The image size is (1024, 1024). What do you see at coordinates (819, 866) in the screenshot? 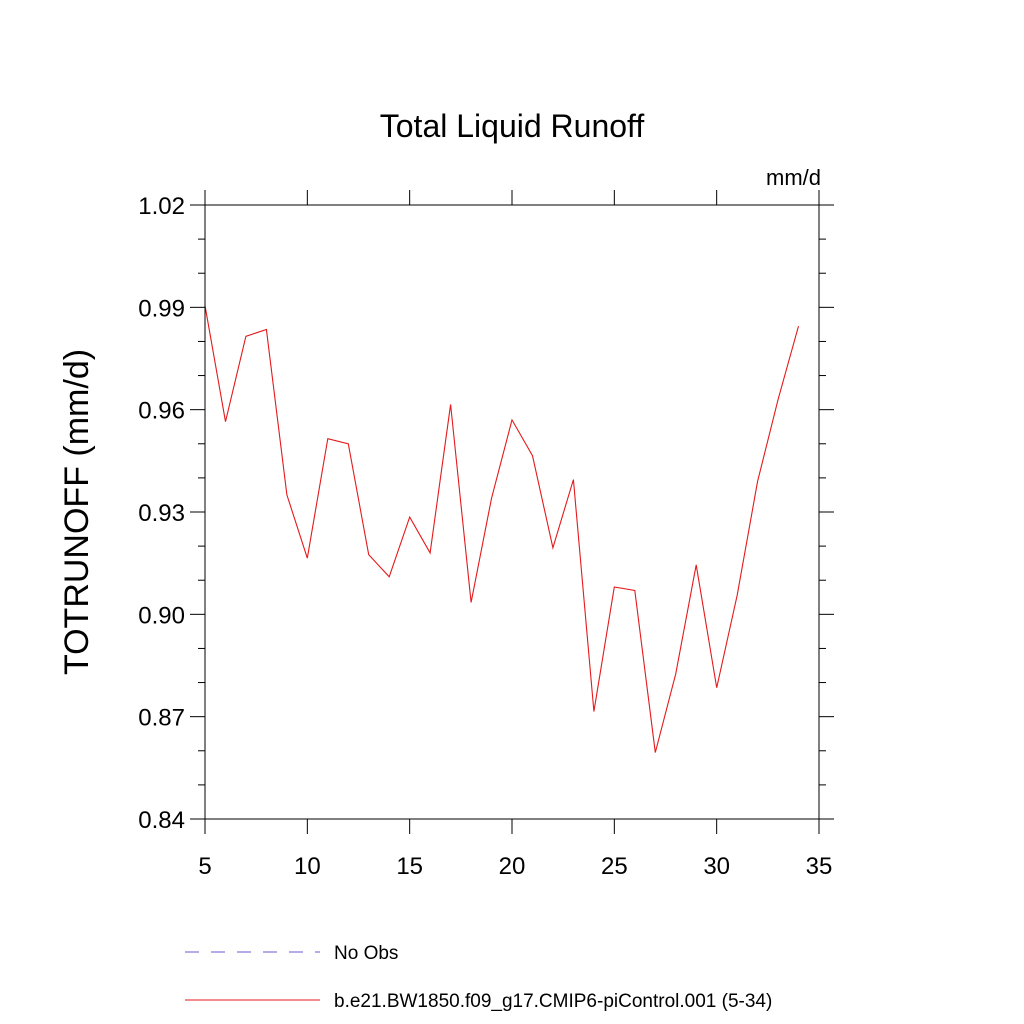
I see `x-tick-label: 35` at bounding box center [819, 866].